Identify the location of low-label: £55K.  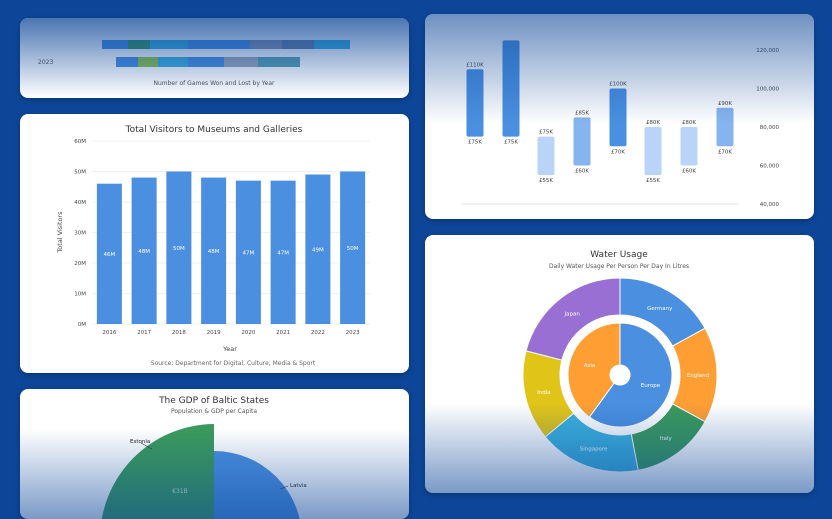
(653, 181).